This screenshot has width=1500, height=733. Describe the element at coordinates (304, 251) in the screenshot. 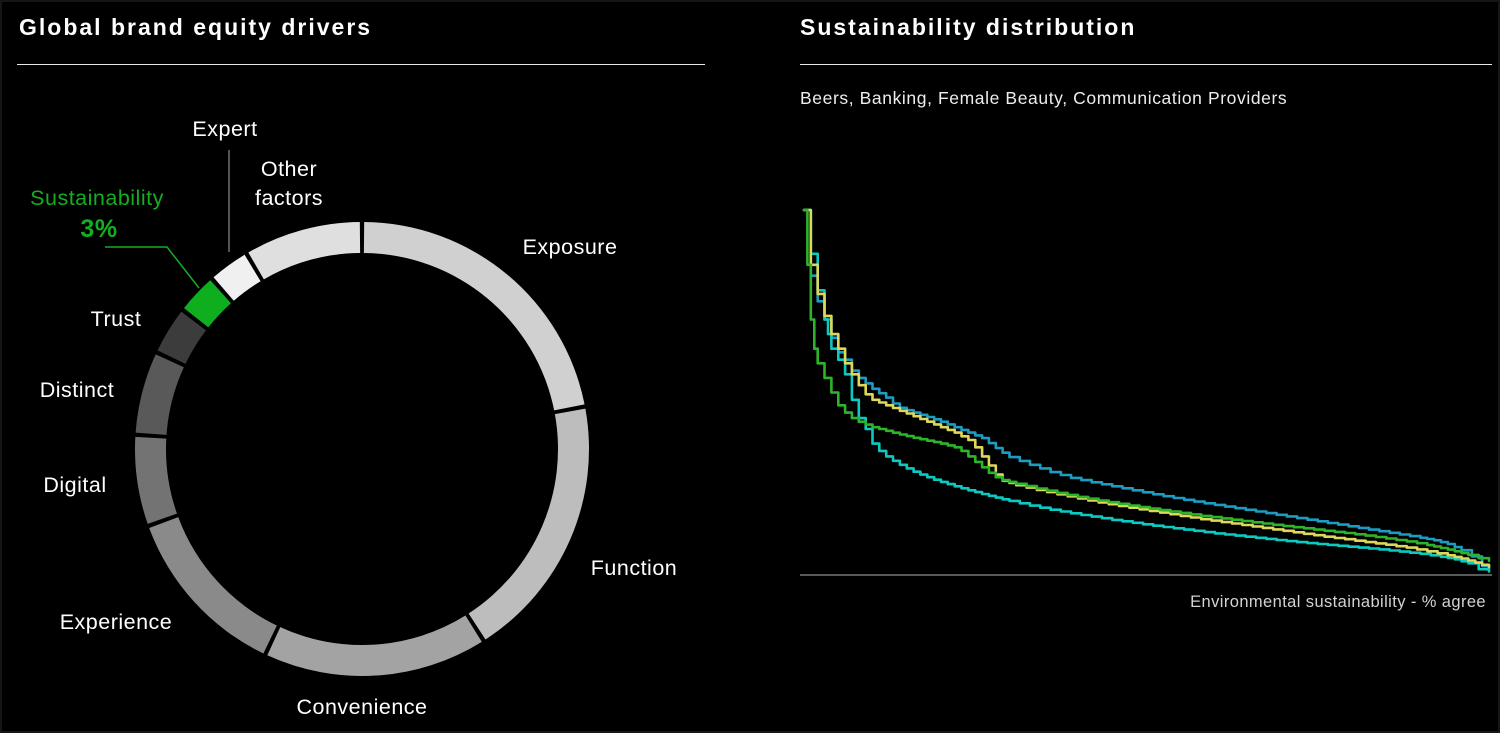

I see `donut-segment-other-factors` at that location.